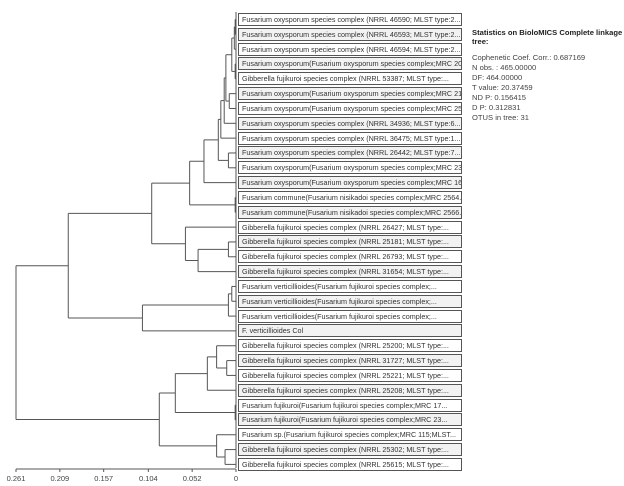 This screenshot has width=624, height=486. I want to click on stat-otus: OTUS in tree: 31, so click(500, 117).